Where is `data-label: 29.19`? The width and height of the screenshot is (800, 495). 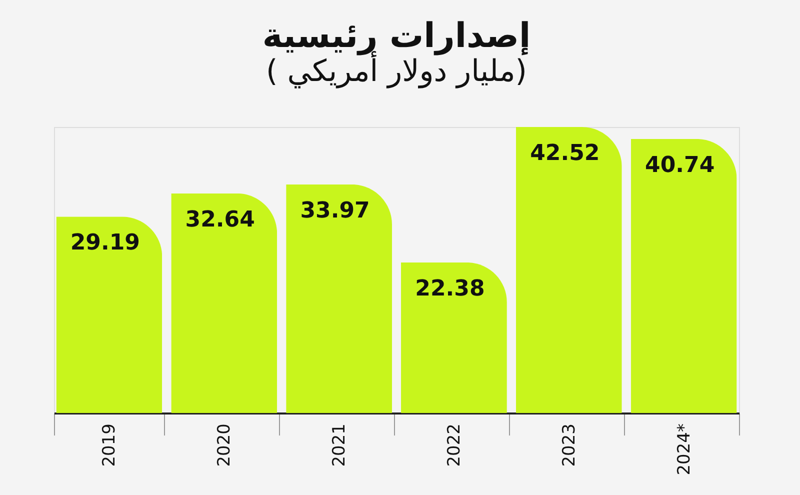 data-label: 29.19 is located at coordinates (105, 243).